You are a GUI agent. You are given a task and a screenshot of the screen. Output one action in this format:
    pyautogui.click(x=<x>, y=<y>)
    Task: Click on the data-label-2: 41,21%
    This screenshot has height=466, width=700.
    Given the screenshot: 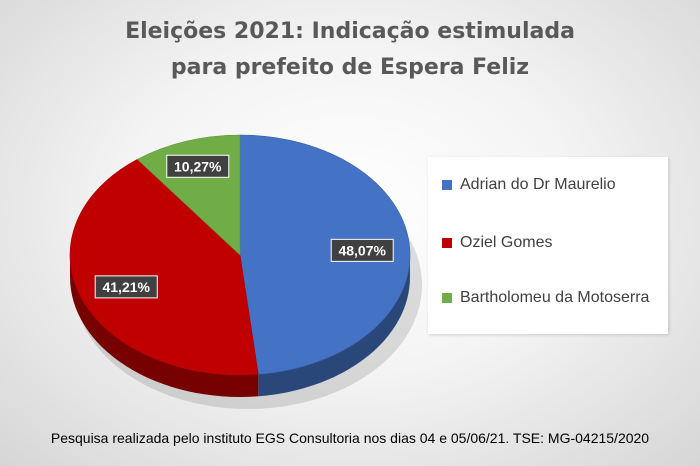 What is the action you would take?
    pyautogui.click(x=126, y=287)
    